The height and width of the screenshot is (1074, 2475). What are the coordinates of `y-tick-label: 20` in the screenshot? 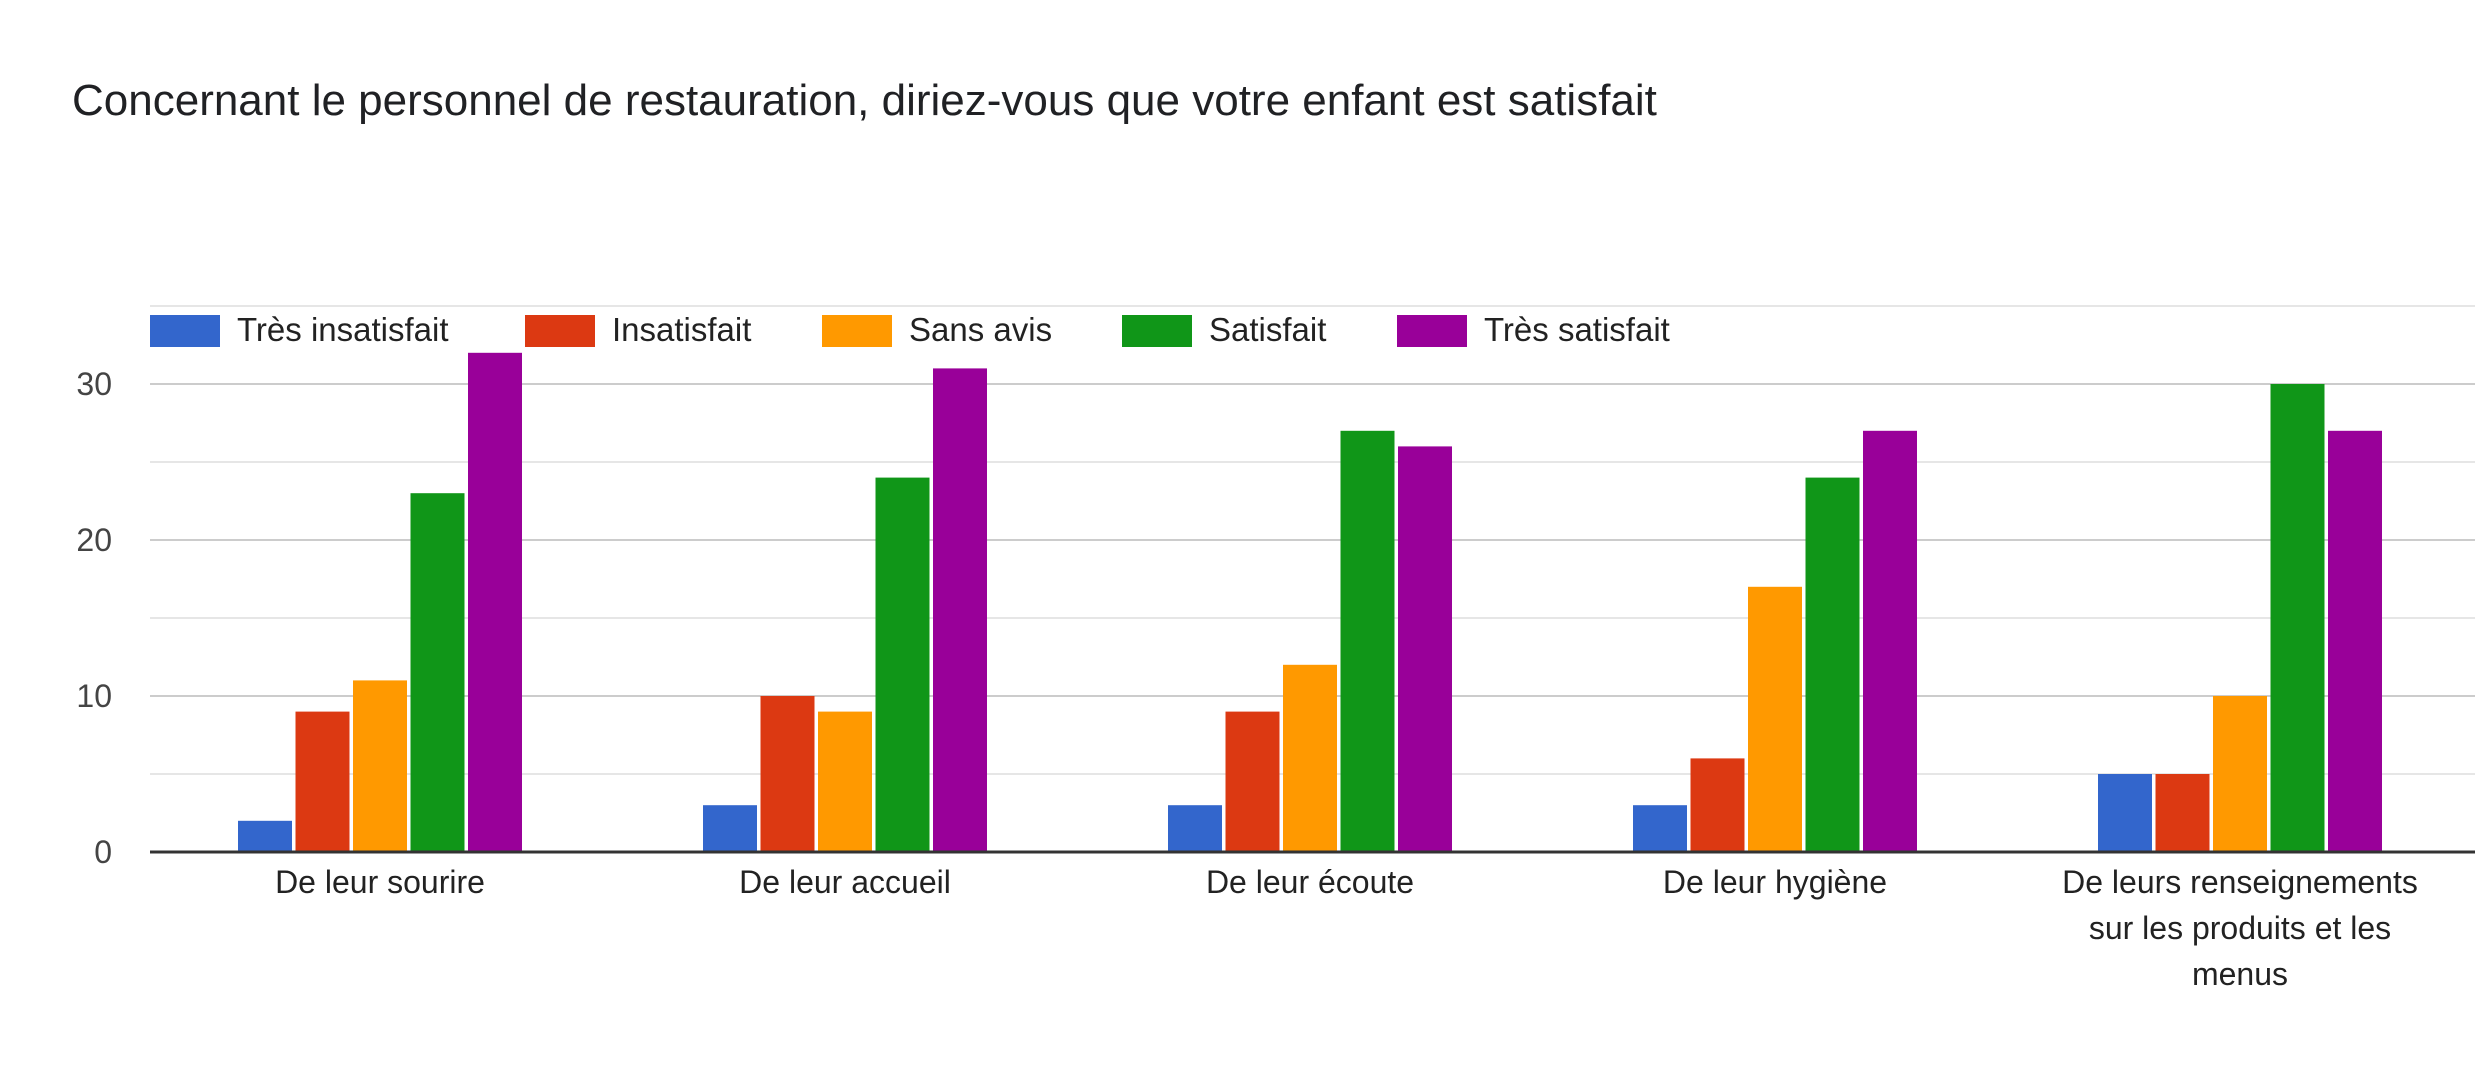 It's located at (94, 540).